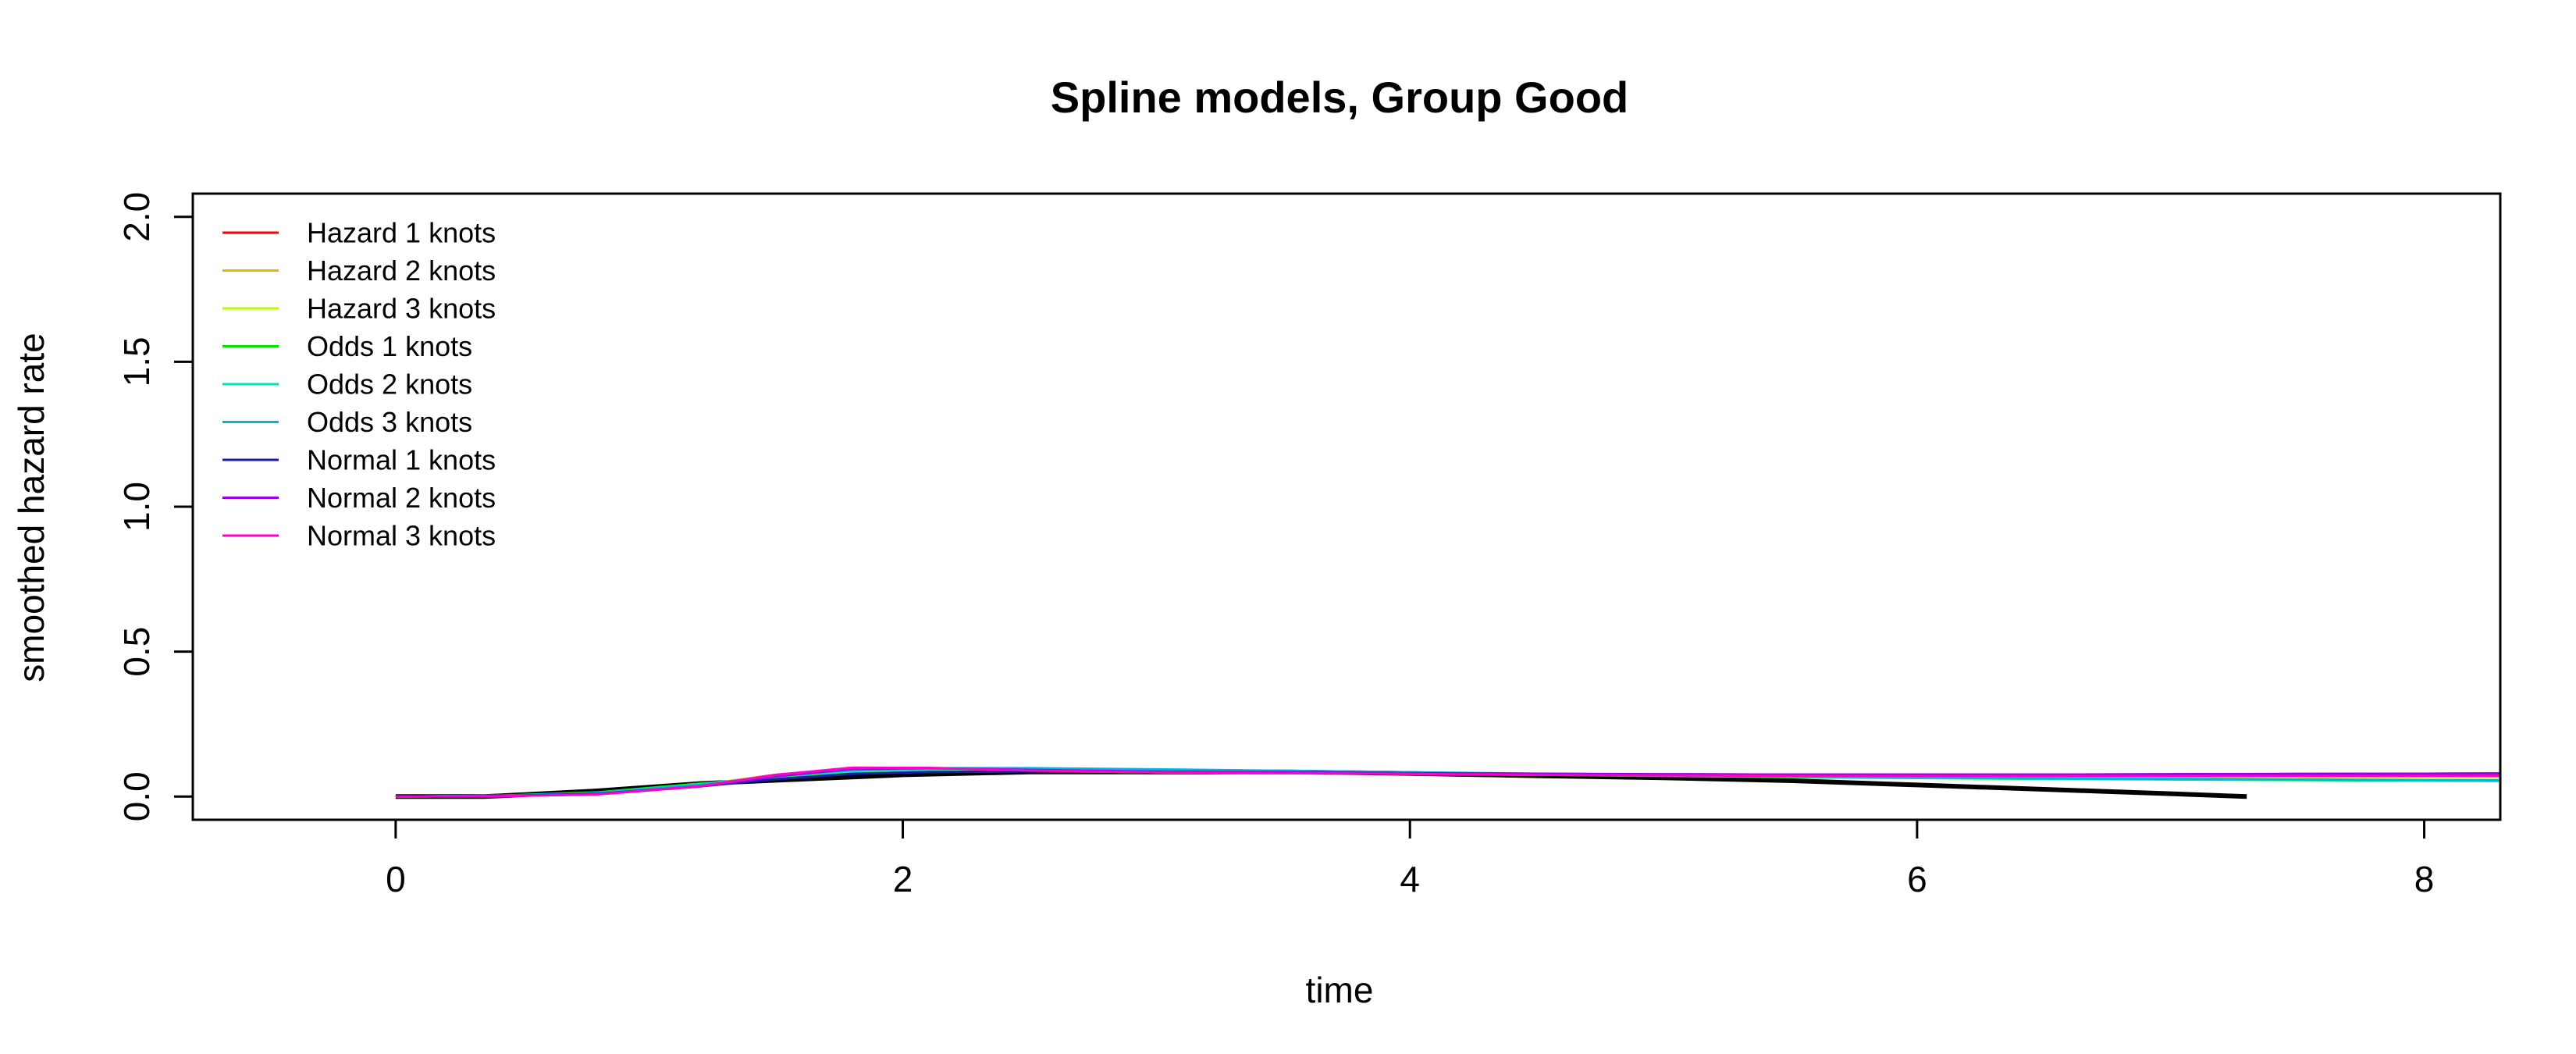 The image size is (2576, 1054). Describe the element at coordinates (136, 217) in the screenshot. I see `y-tick-label: 2.0` at that location.